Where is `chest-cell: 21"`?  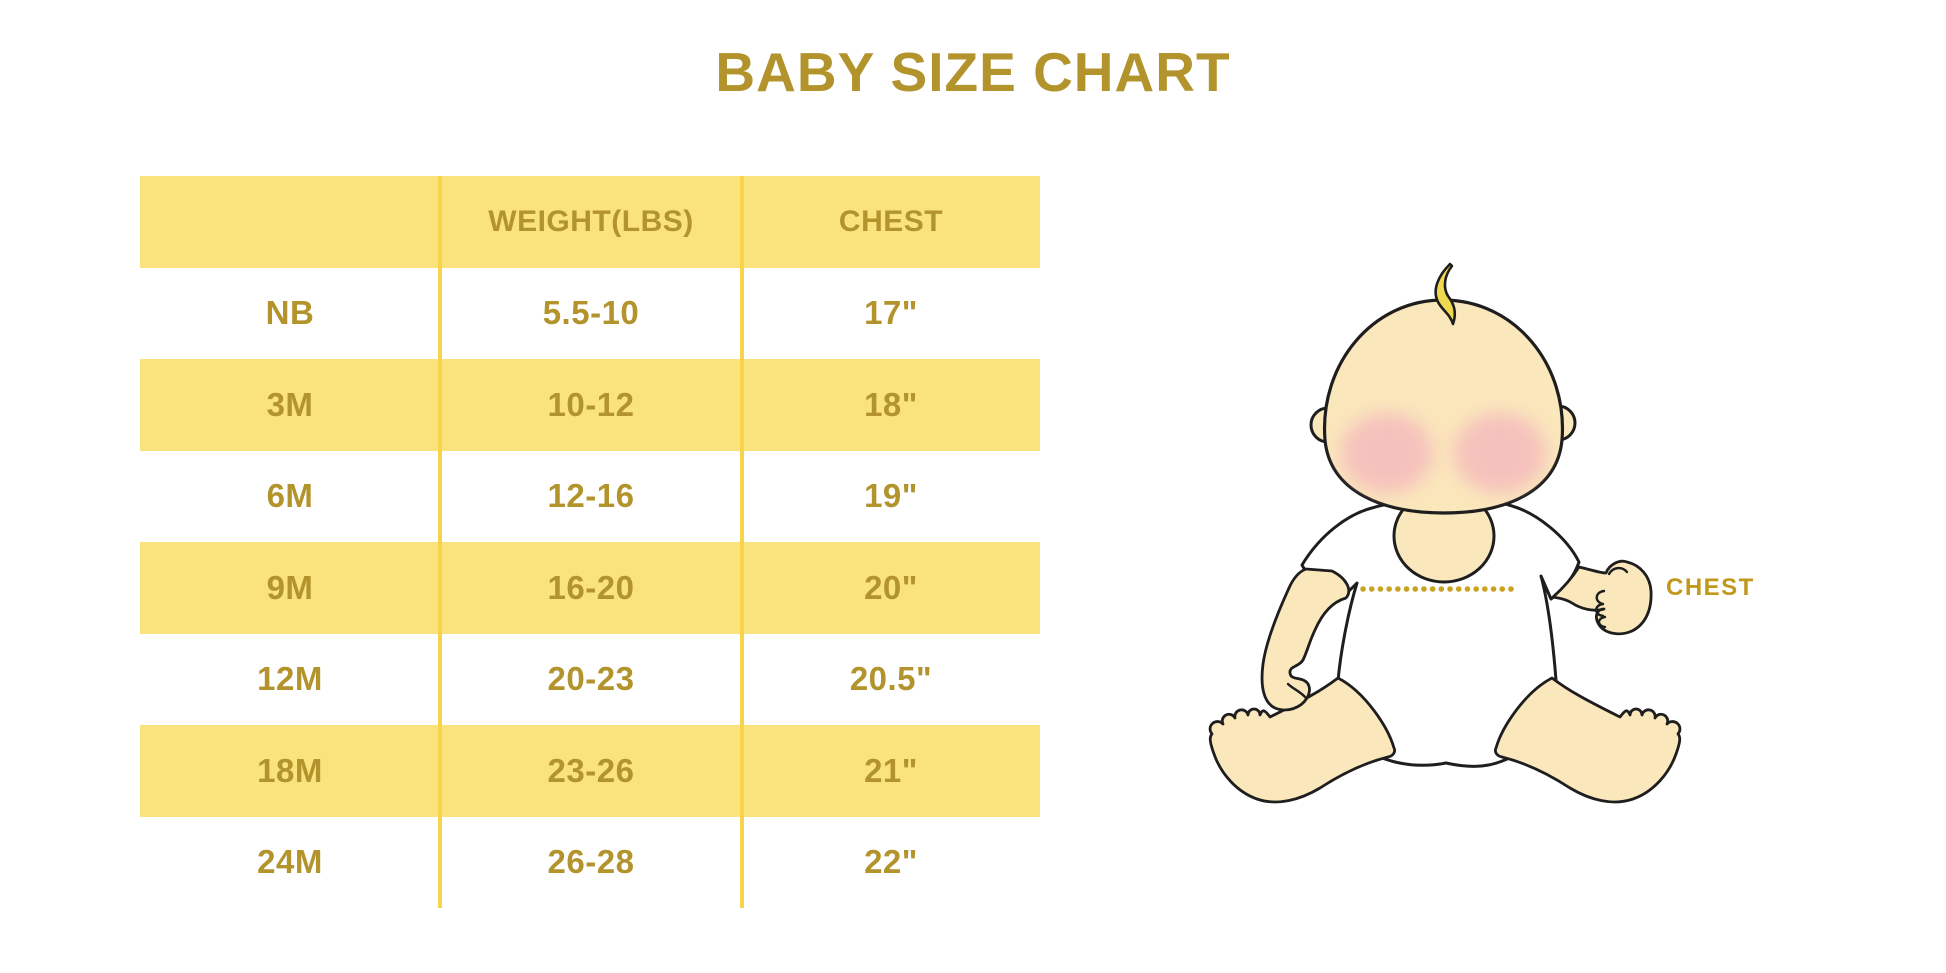 chest-cell: 21" is located at coordinates (891, 770).